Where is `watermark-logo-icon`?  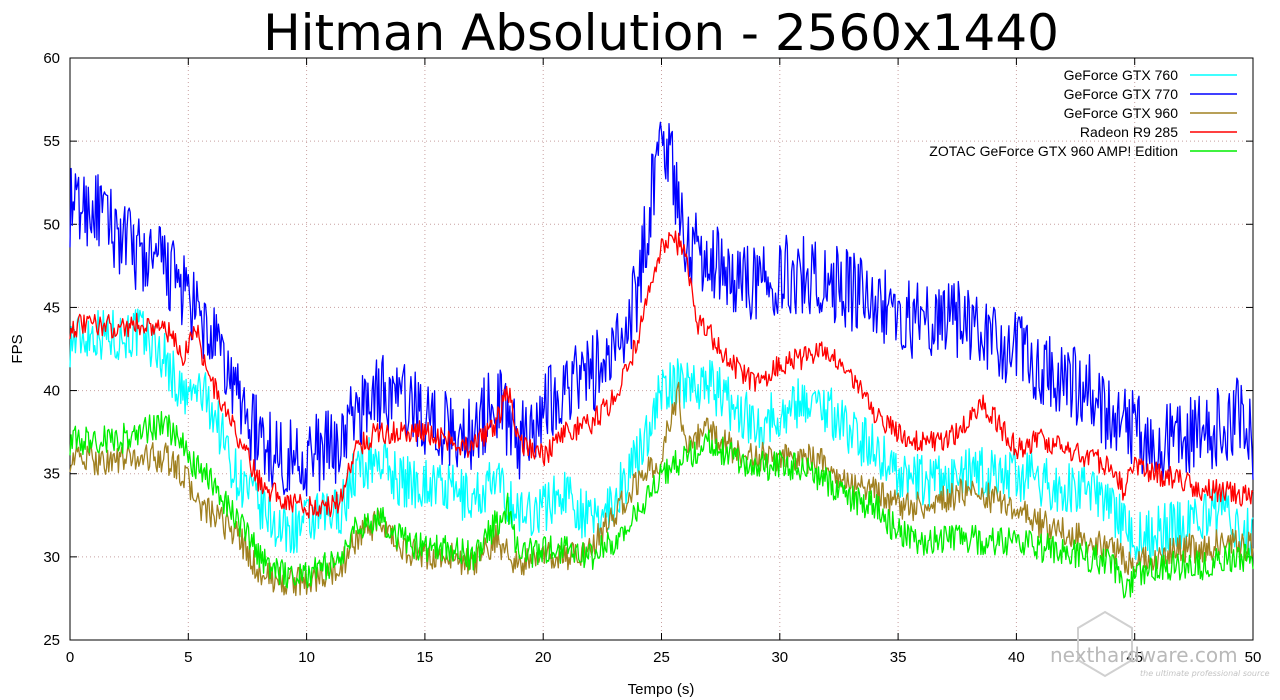 watermark-logo-icon is located at coordinates (1105, 644).